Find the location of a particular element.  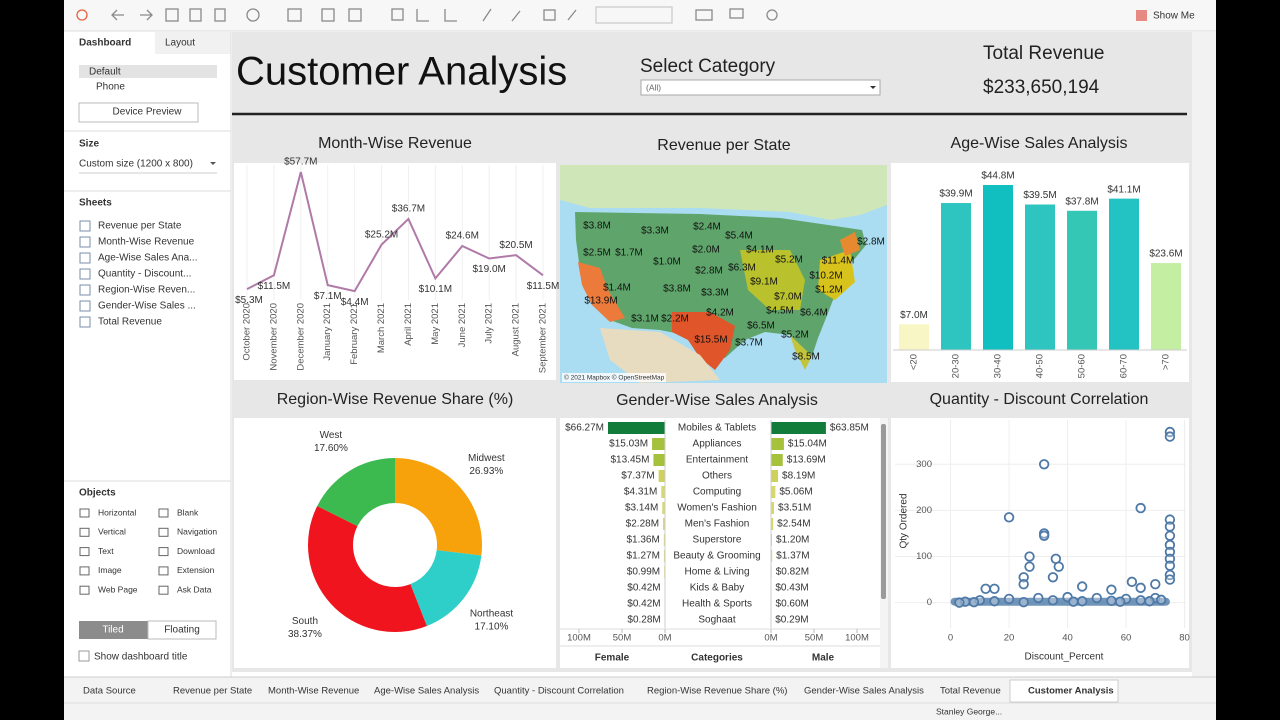

filter-value: (All) is located at coordinates (653, 87).